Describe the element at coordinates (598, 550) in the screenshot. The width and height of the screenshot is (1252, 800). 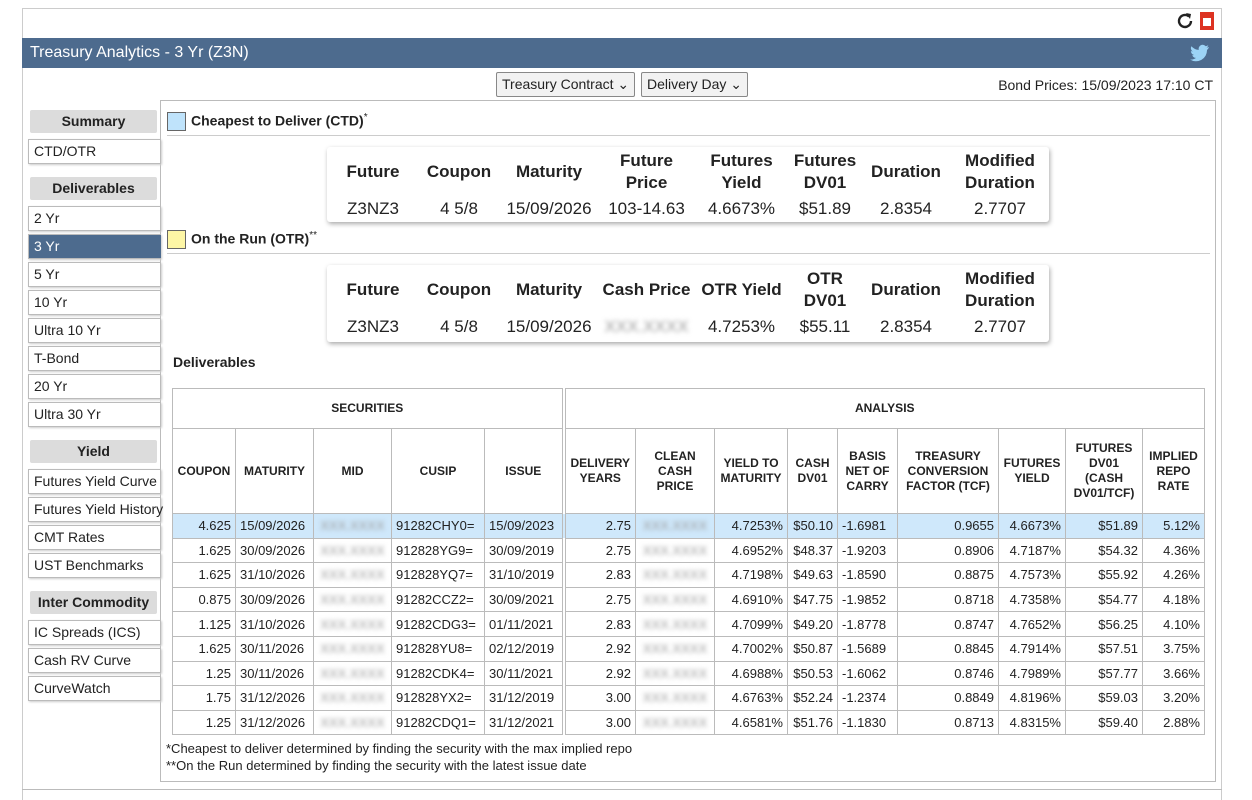
I see `cell: 2.75` at that location.